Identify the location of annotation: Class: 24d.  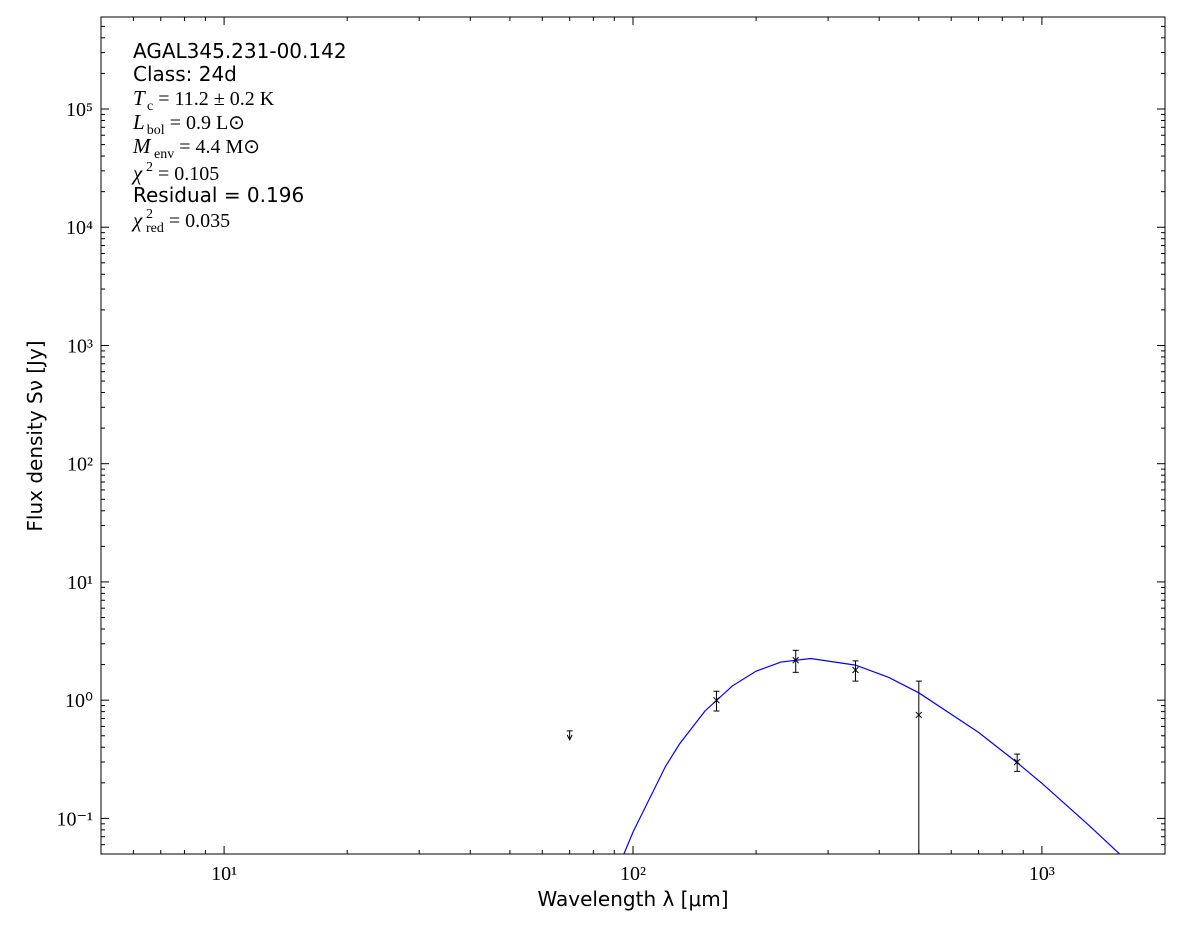
(185, 74).